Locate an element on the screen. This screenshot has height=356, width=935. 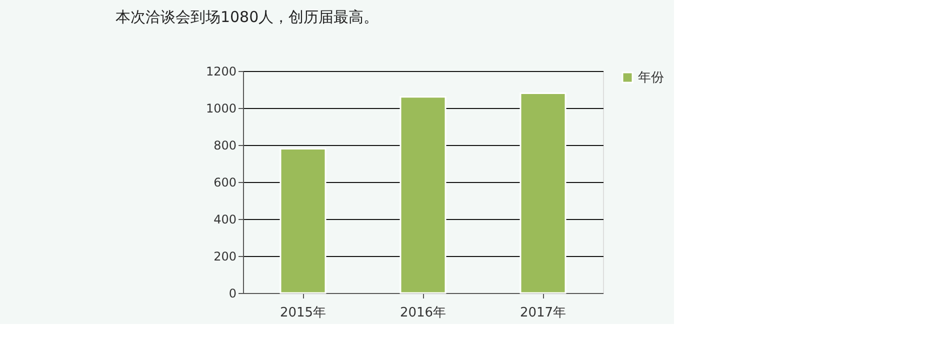
legend-label: 年份 is located at coordinates (651, 78).